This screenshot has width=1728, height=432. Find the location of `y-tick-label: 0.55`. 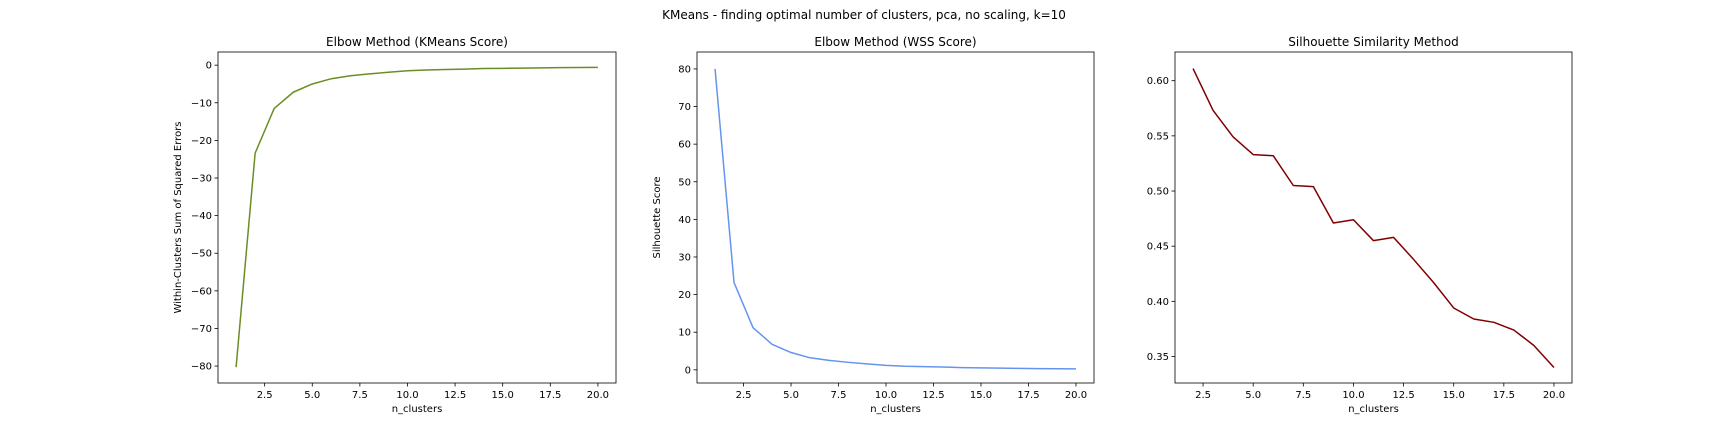

y-tick-label: 0.55 is located at coordinates (1158, 136).